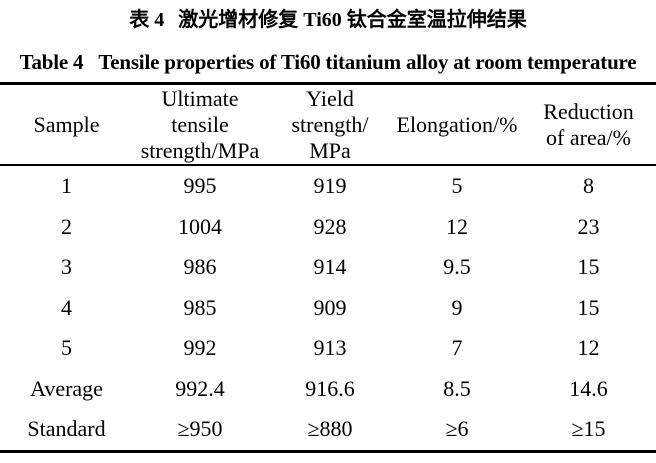  Describe the element at coordinates (457, 388) in the screenshot. I see `table-cell: 8.5` at that location.